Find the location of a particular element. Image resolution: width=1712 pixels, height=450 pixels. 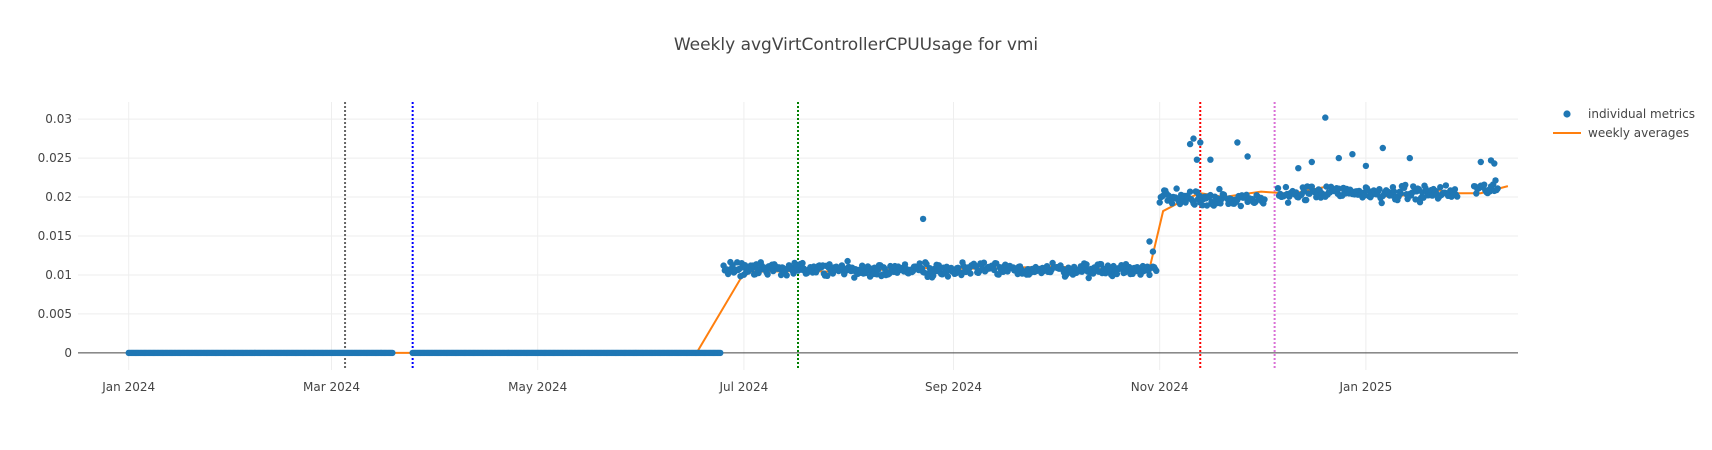

x-tick-label: Jan 2025 is located at coordinates (1365, 387).